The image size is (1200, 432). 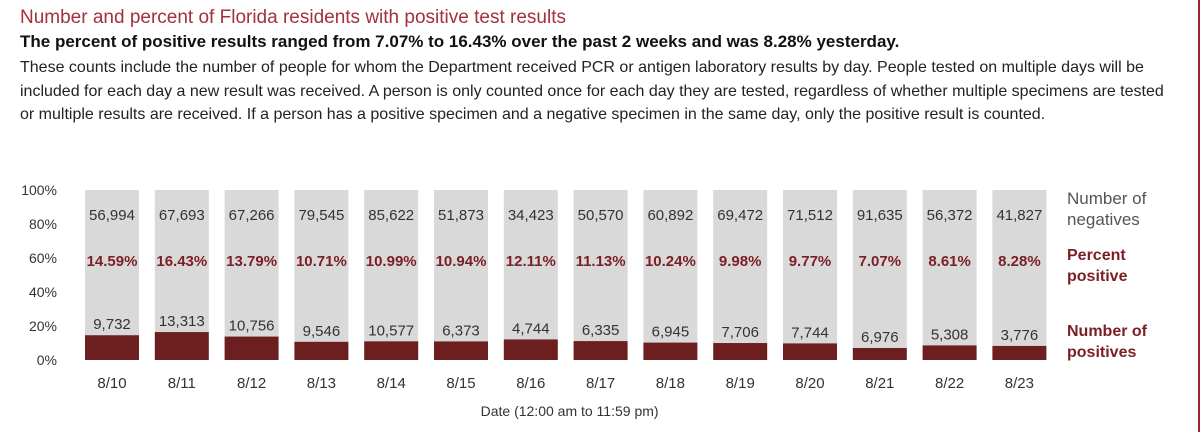 What do you see at coordinates (740, 383) in the screenshot?
I see `x-tick-label: 8/19` at bounding box center [740, 383].